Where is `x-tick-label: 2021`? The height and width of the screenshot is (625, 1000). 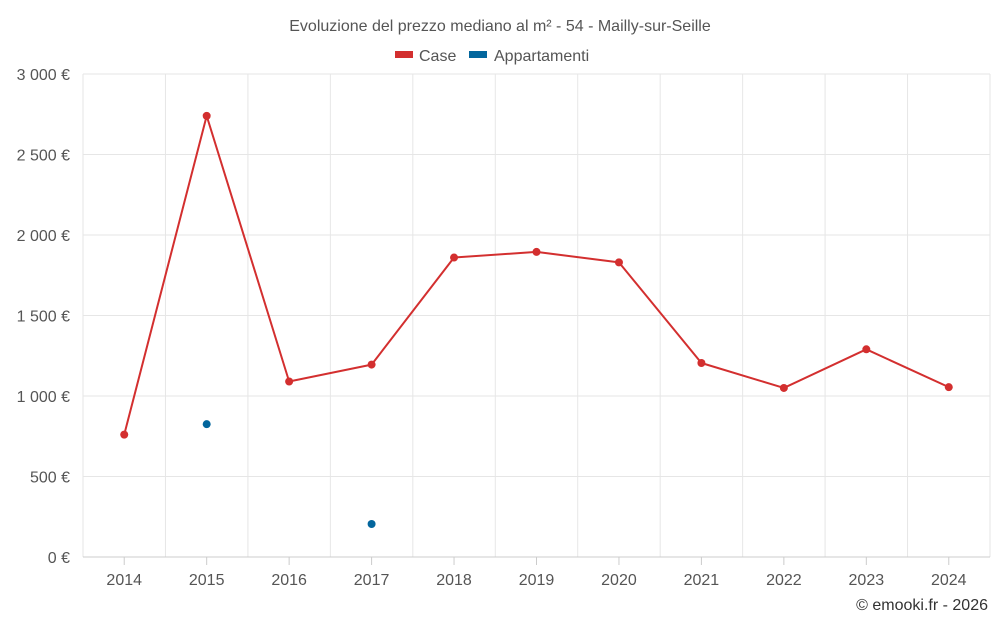
x-tick-label: 2021 is located at coordinates (702, 580).